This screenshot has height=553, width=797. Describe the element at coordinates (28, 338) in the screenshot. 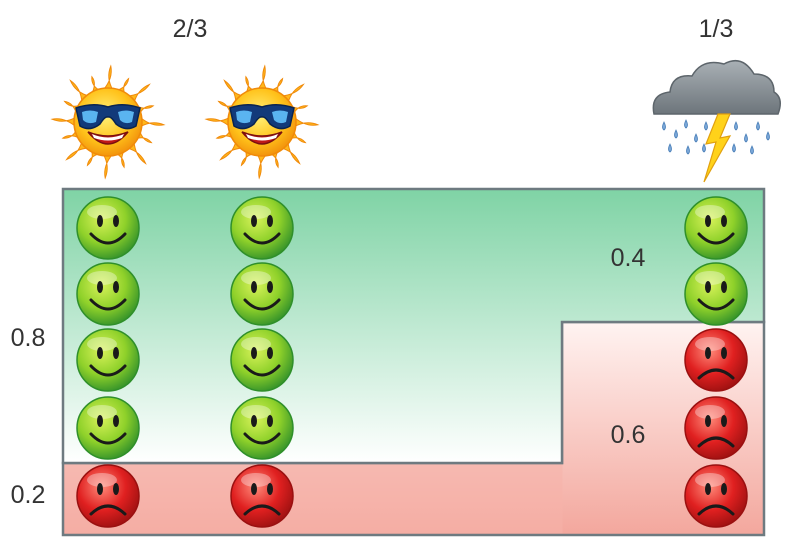

I see `upper-probability-label: 0.8` at that location.